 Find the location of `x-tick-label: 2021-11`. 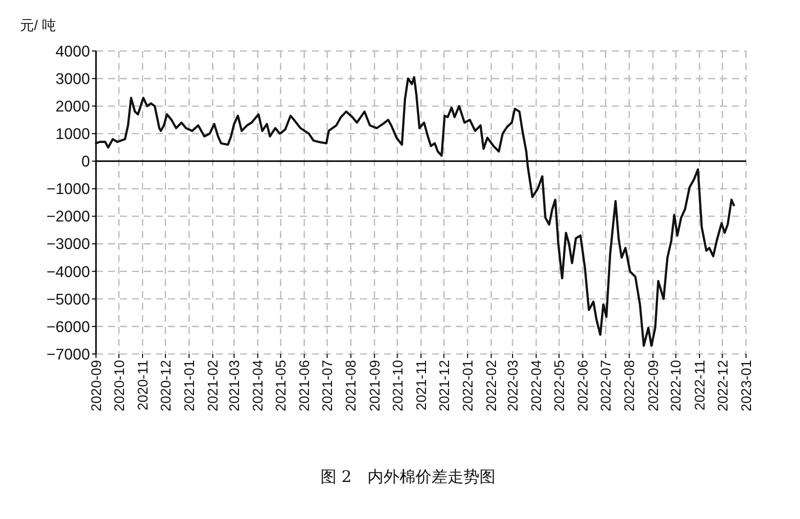

x-tick-label: 2021-11 is located at coordinates (420, 385).